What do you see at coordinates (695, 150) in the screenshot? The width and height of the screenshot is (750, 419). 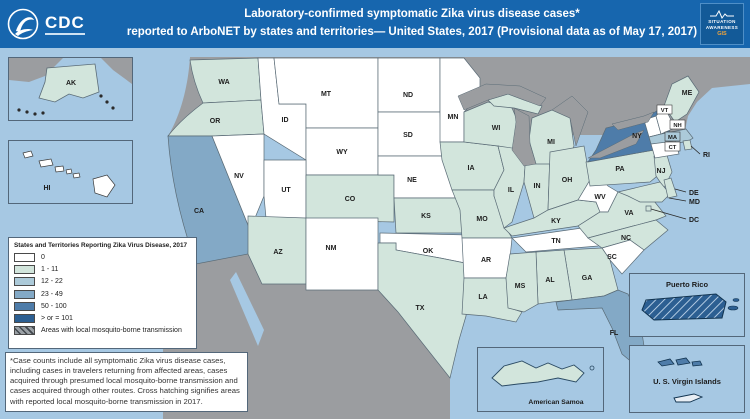 I see `leader-line-RI` at bounding box center [695, 150].